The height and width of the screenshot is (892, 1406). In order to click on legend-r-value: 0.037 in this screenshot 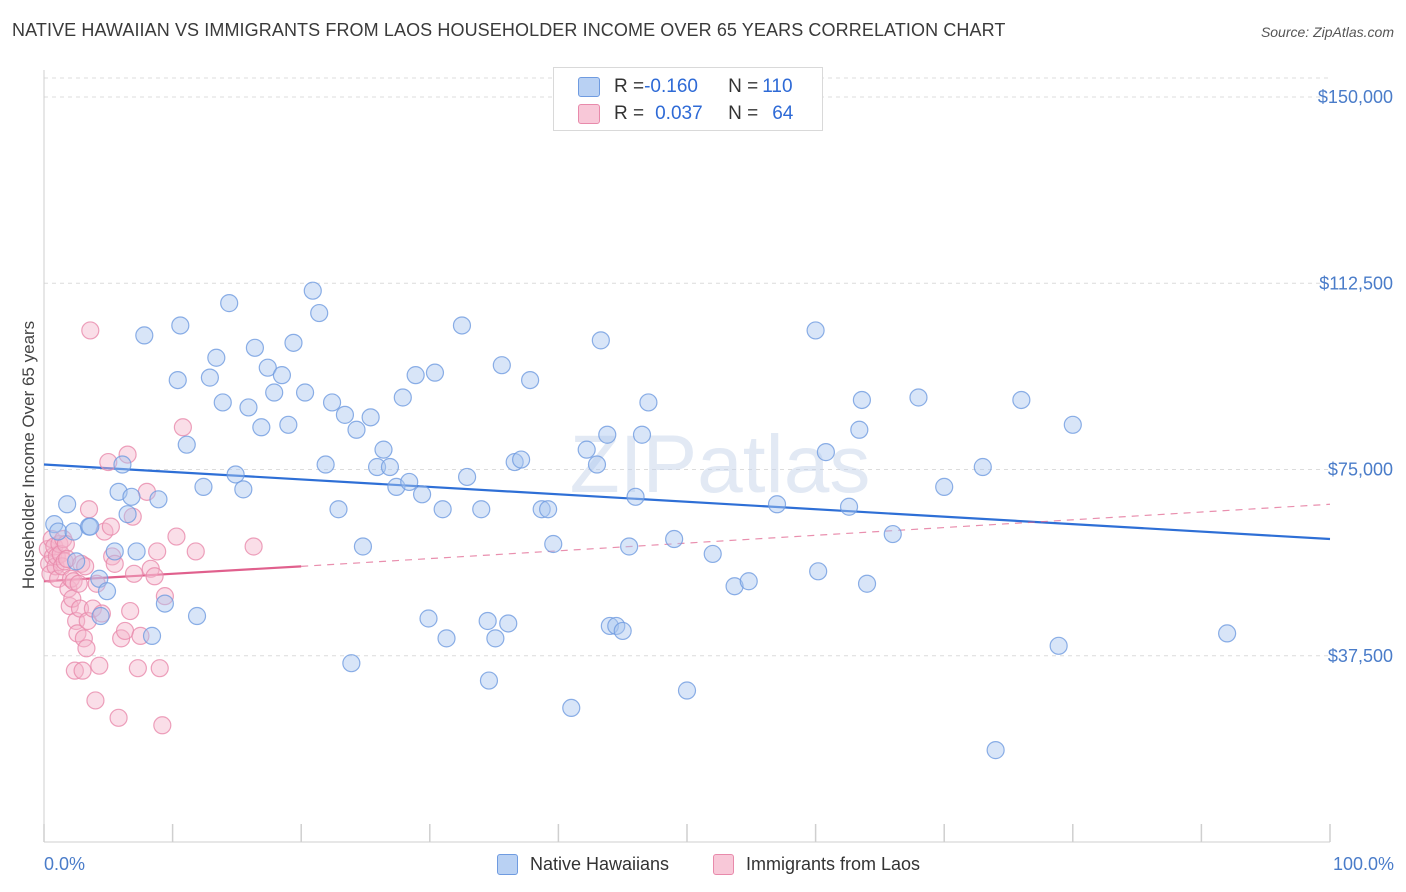, I will do `click(679, 113)`.